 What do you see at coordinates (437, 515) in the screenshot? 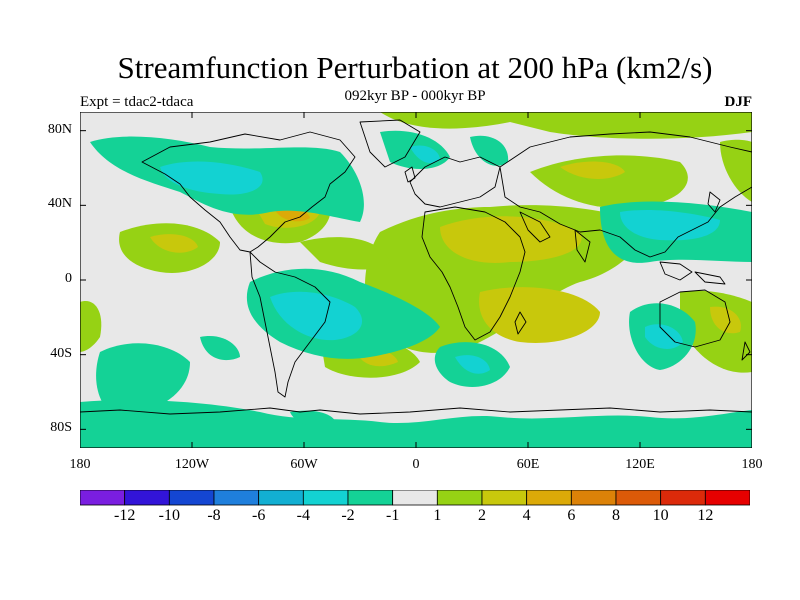
I see `colorbar-label: 1` at bounding box center [437, 515].